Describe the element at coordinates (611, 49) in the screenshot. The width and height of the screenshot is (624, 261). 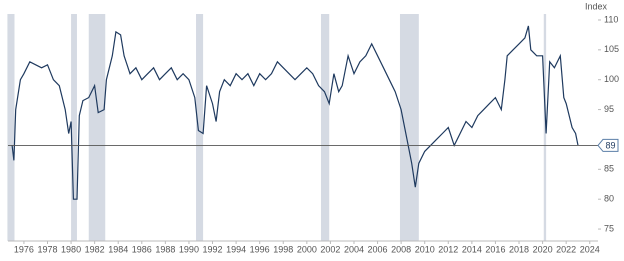
I see `y-tick-label: 105` at that location.